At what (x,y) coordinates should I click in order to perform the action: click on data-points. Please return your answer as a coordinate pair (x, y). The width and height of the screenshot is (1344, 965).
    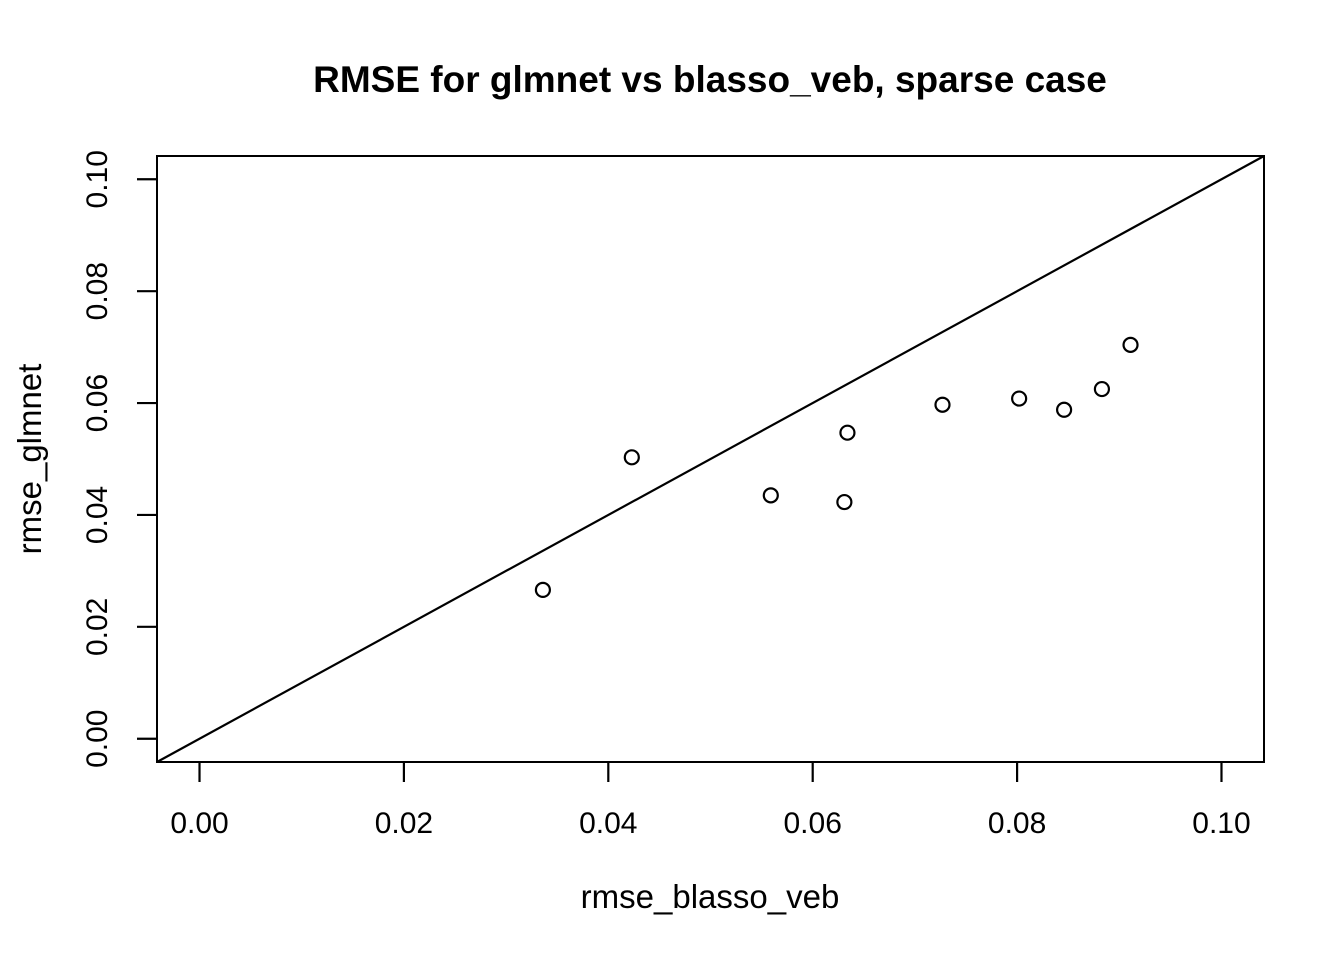
    Looking at the image, I should click on (836, 467).